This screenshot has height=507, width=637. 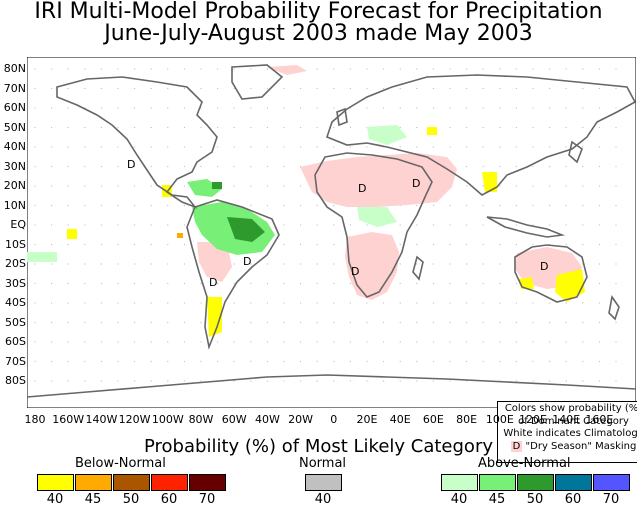 What do you see at coordinates (318, 33) in the screenshot?
I see `map-title-line2: June-July-August 2003 made May 2003` at bounding box center [318, 33].